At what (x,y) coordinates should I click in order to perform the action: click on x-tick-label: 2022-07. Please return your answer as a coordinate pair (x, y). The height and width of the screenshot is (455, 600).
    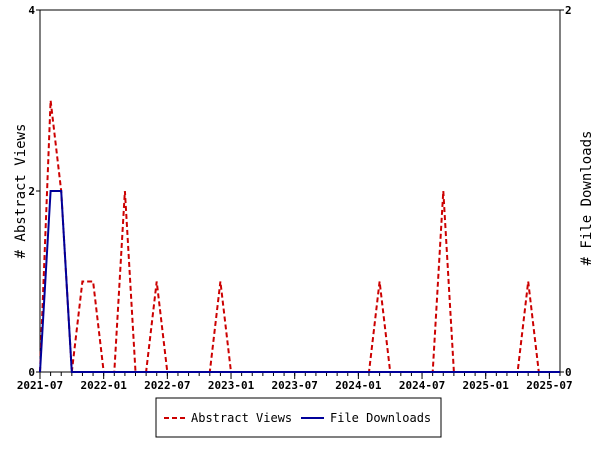
    Looking at the image, I should click on (167, 385).